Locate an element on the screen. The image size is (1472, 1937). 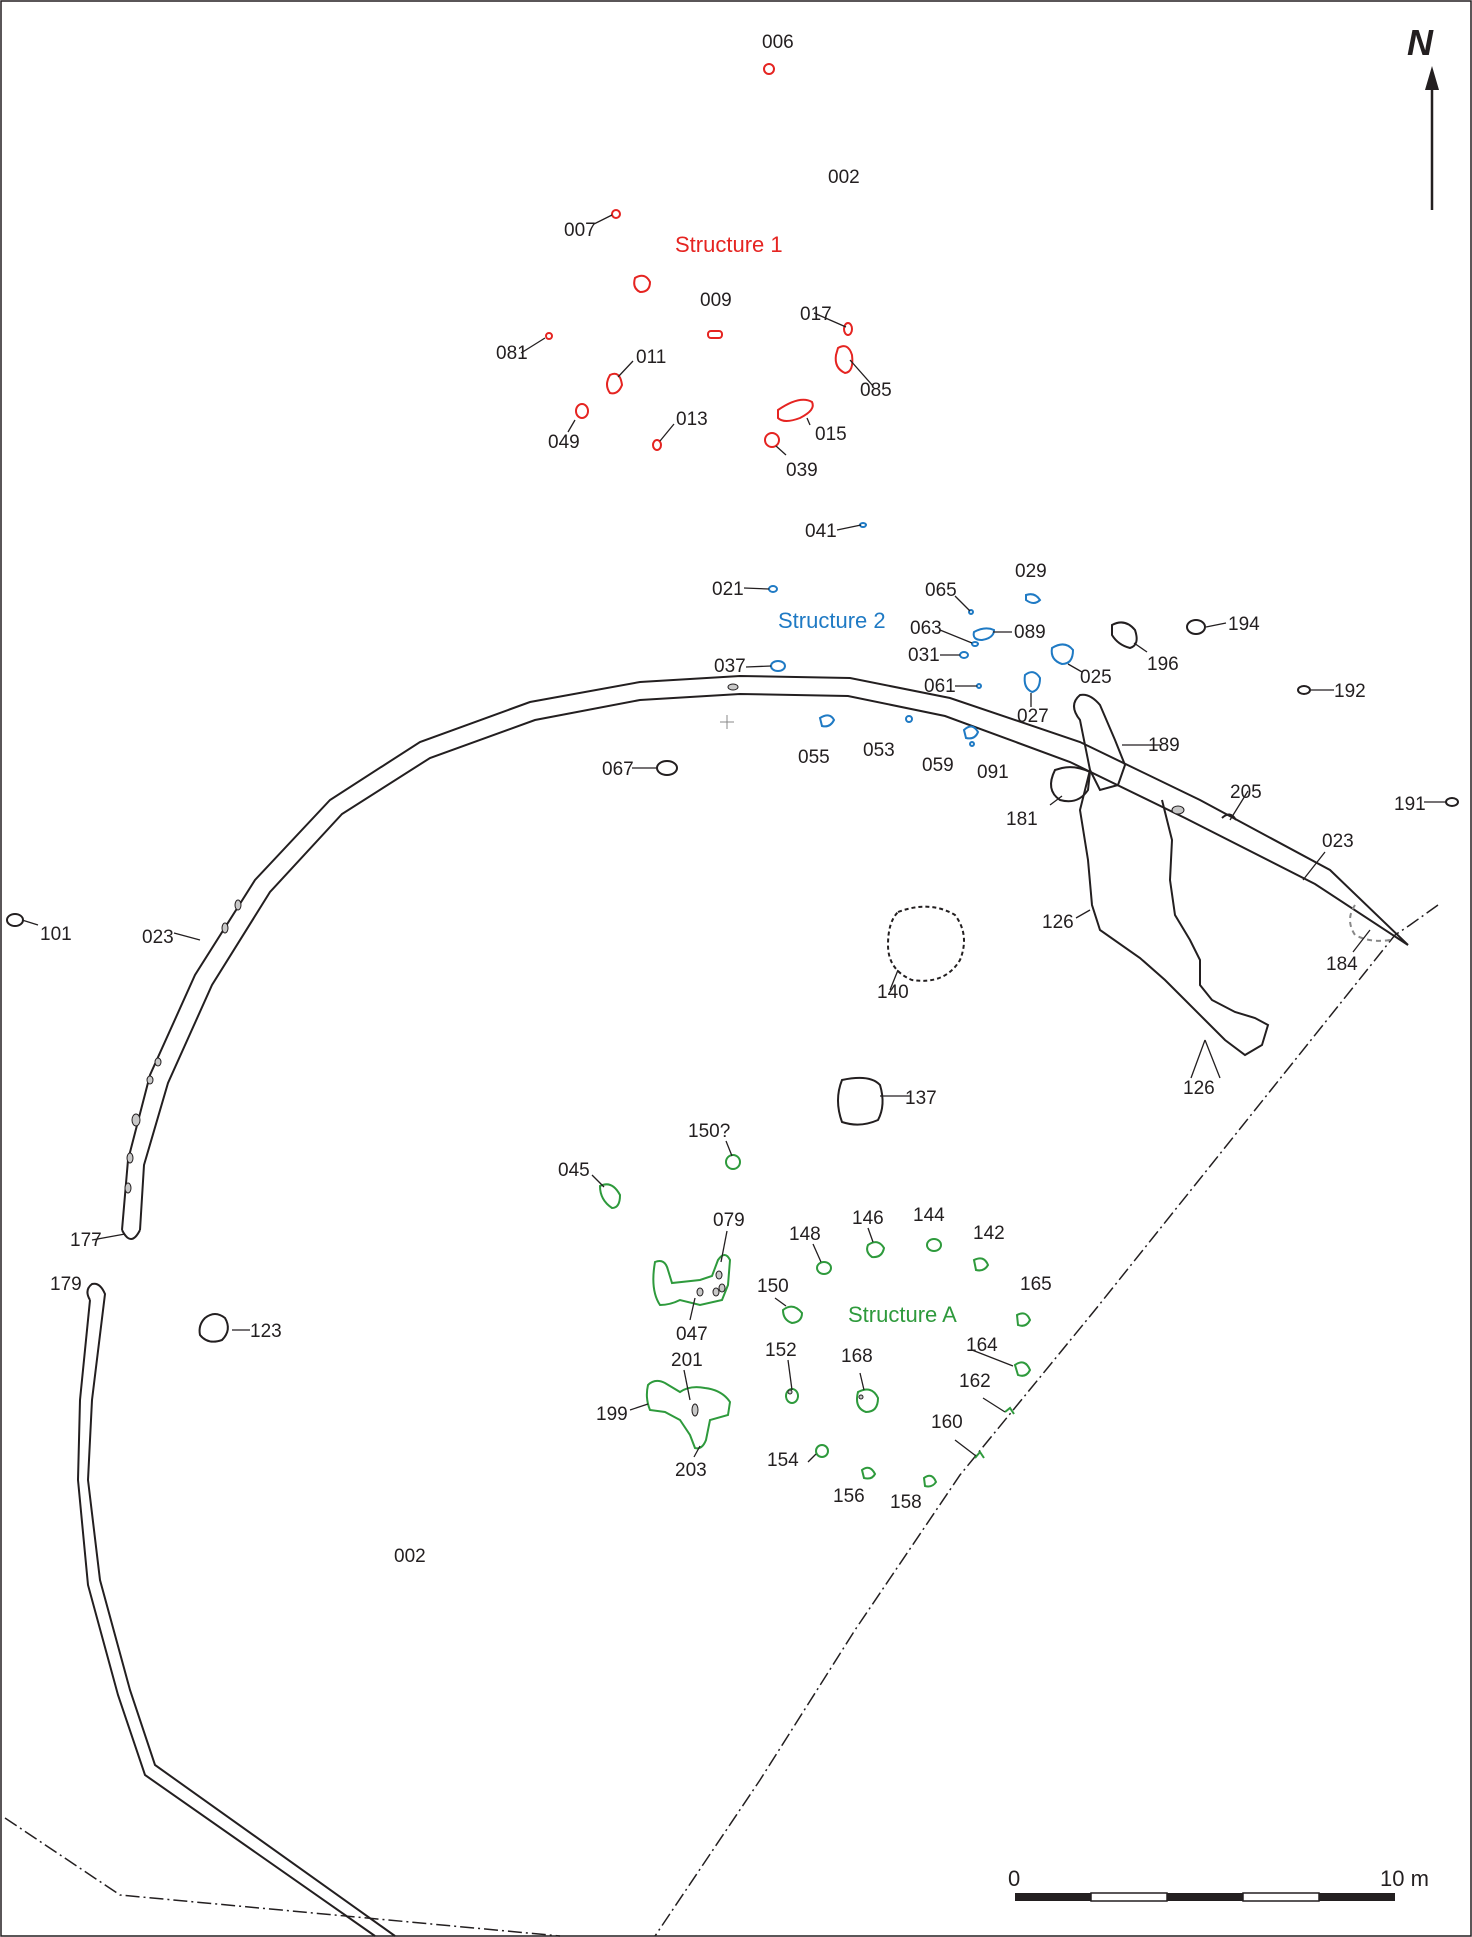
feature-label-053: 053 is located at coordinates (879, 750).